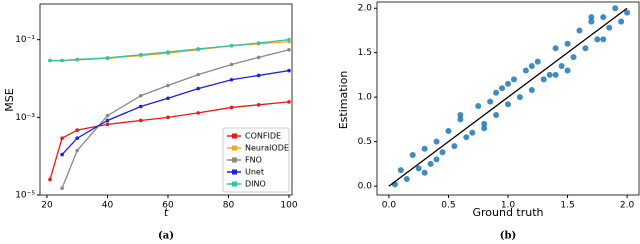 The width and height of the screenshot is (640, 244). I want to click on x-axis-label: t, so click(166, 212).